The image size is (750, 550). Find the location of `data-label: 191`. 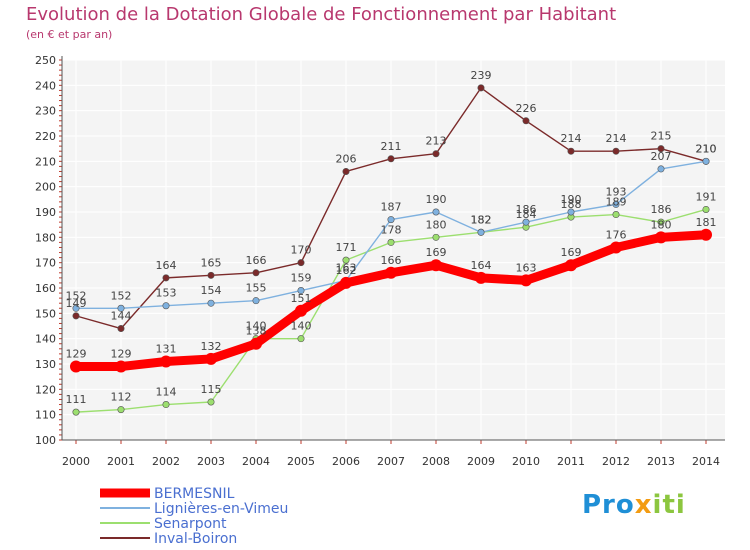

data-label: 191 is located at coordinates (706, 196).